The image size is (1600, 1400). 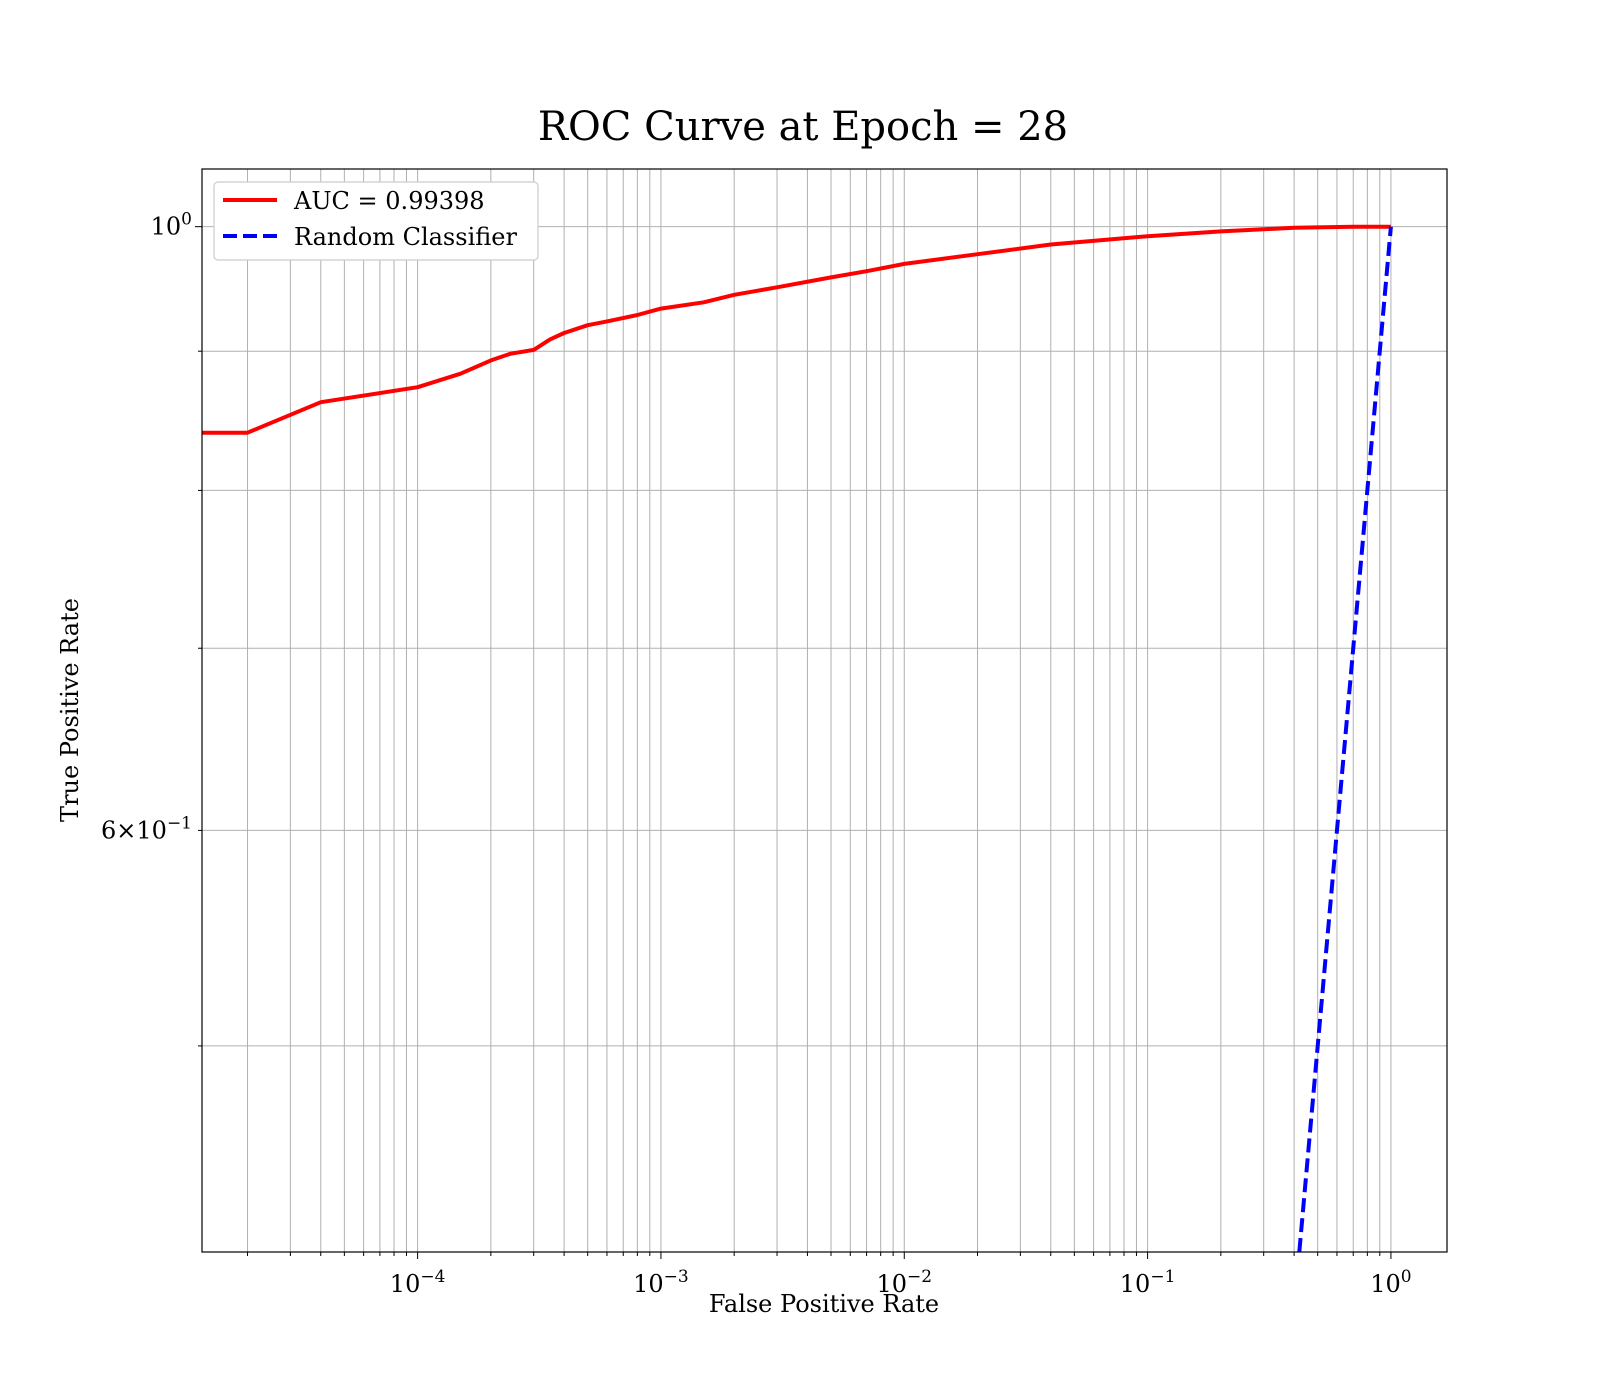 I want to click on legend-label-auc: AUC = 0.99398, so click(x=389, y=201).